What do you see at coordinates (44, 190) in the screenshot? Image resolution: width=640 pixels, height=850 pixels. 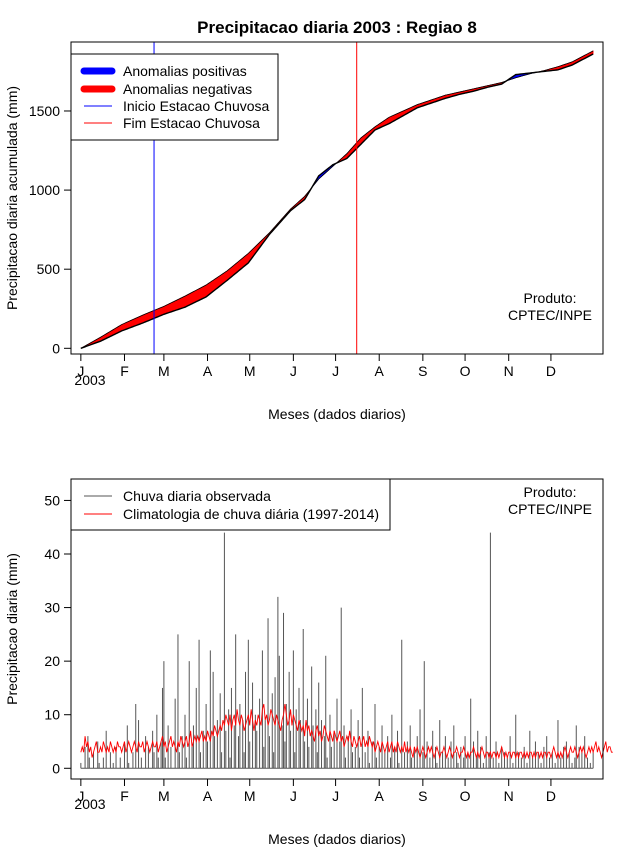 I see `y-tick-label: 1000` at bounding box center [44, 190].